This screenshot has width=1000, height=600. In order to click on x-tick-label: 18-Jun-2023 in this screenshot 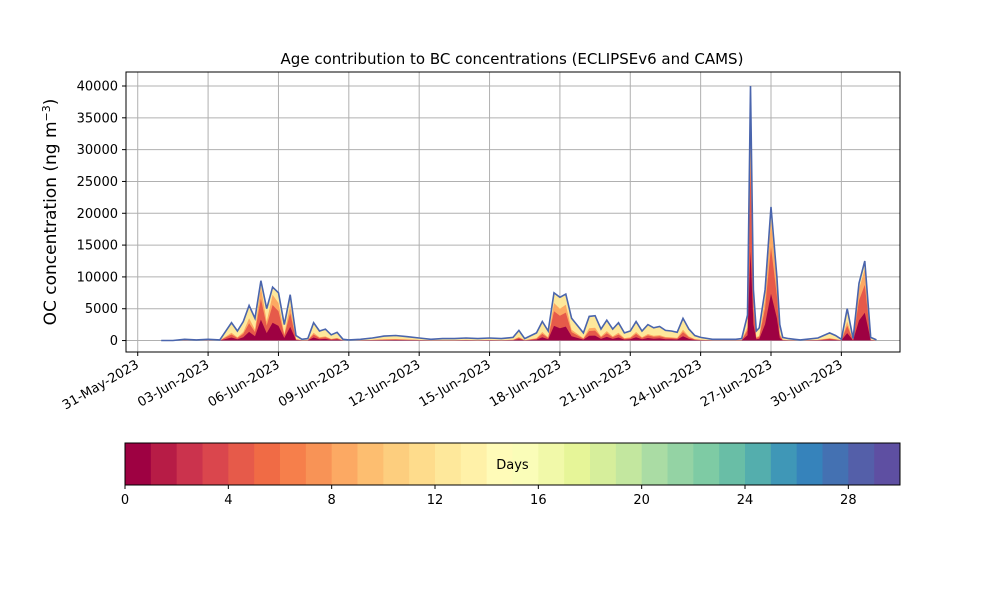, I will do `click(525, 383)`.